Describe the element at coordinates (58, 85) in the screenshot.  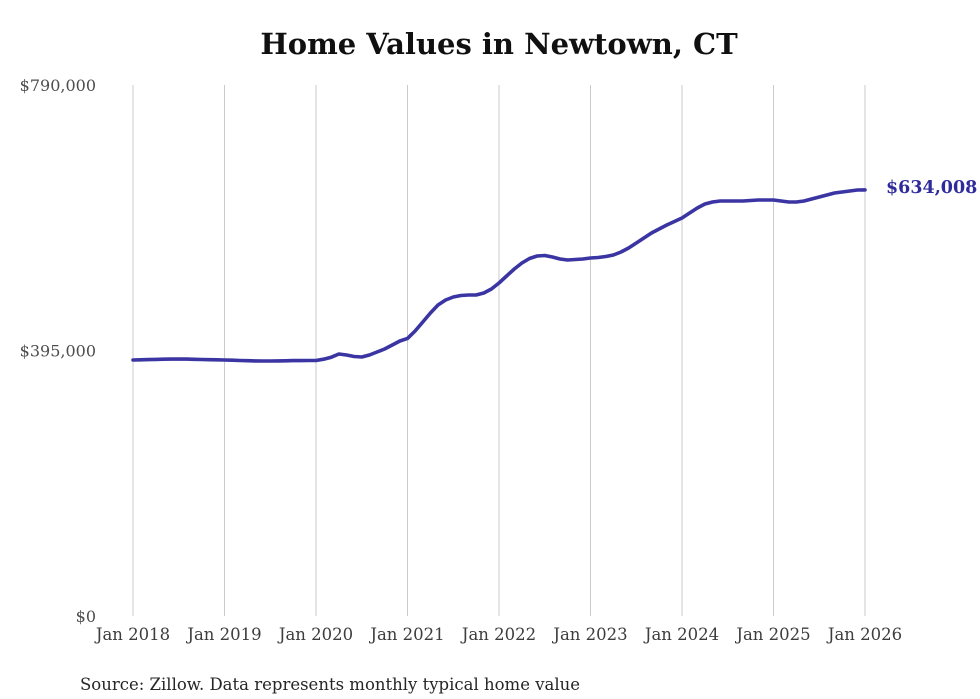
I see `y-tick-label: $790,000` at that location.